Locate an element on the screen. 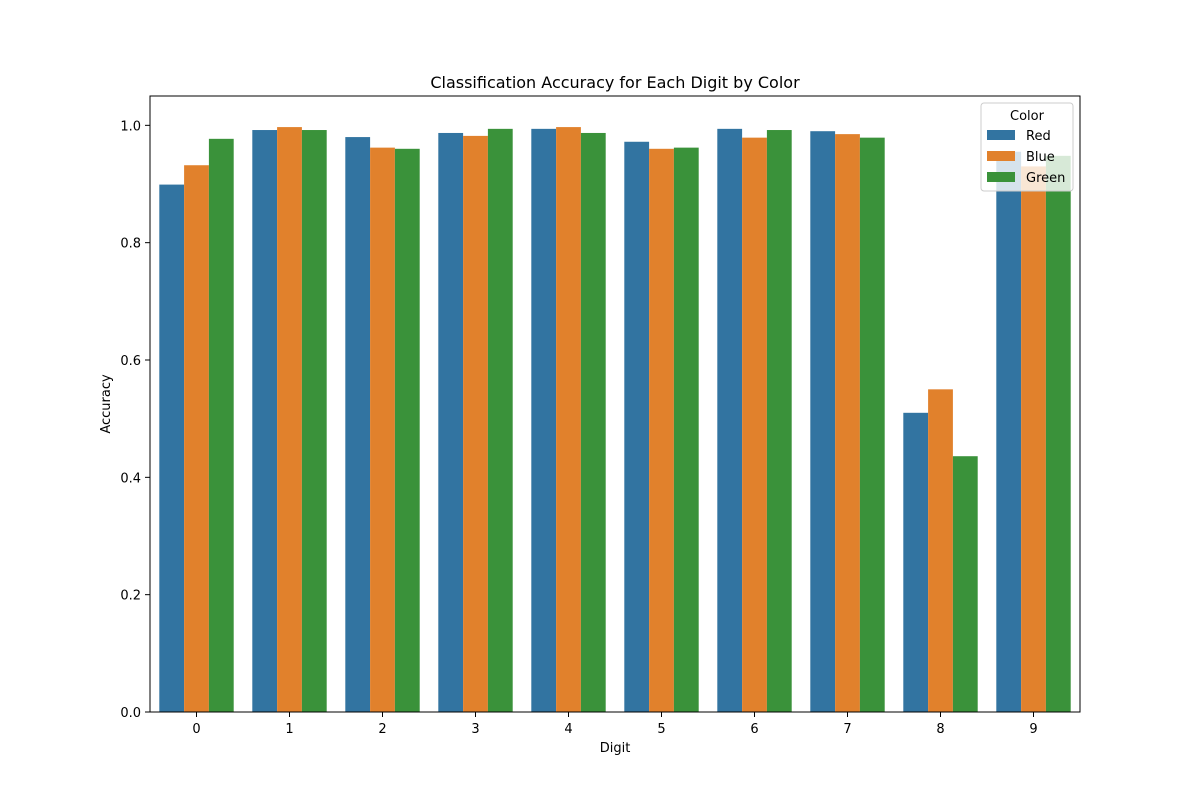 Image resolution: width=1200 pixels, height=800 pixels. y-tick-label: 0.4 is located at coordinates (130, 478).